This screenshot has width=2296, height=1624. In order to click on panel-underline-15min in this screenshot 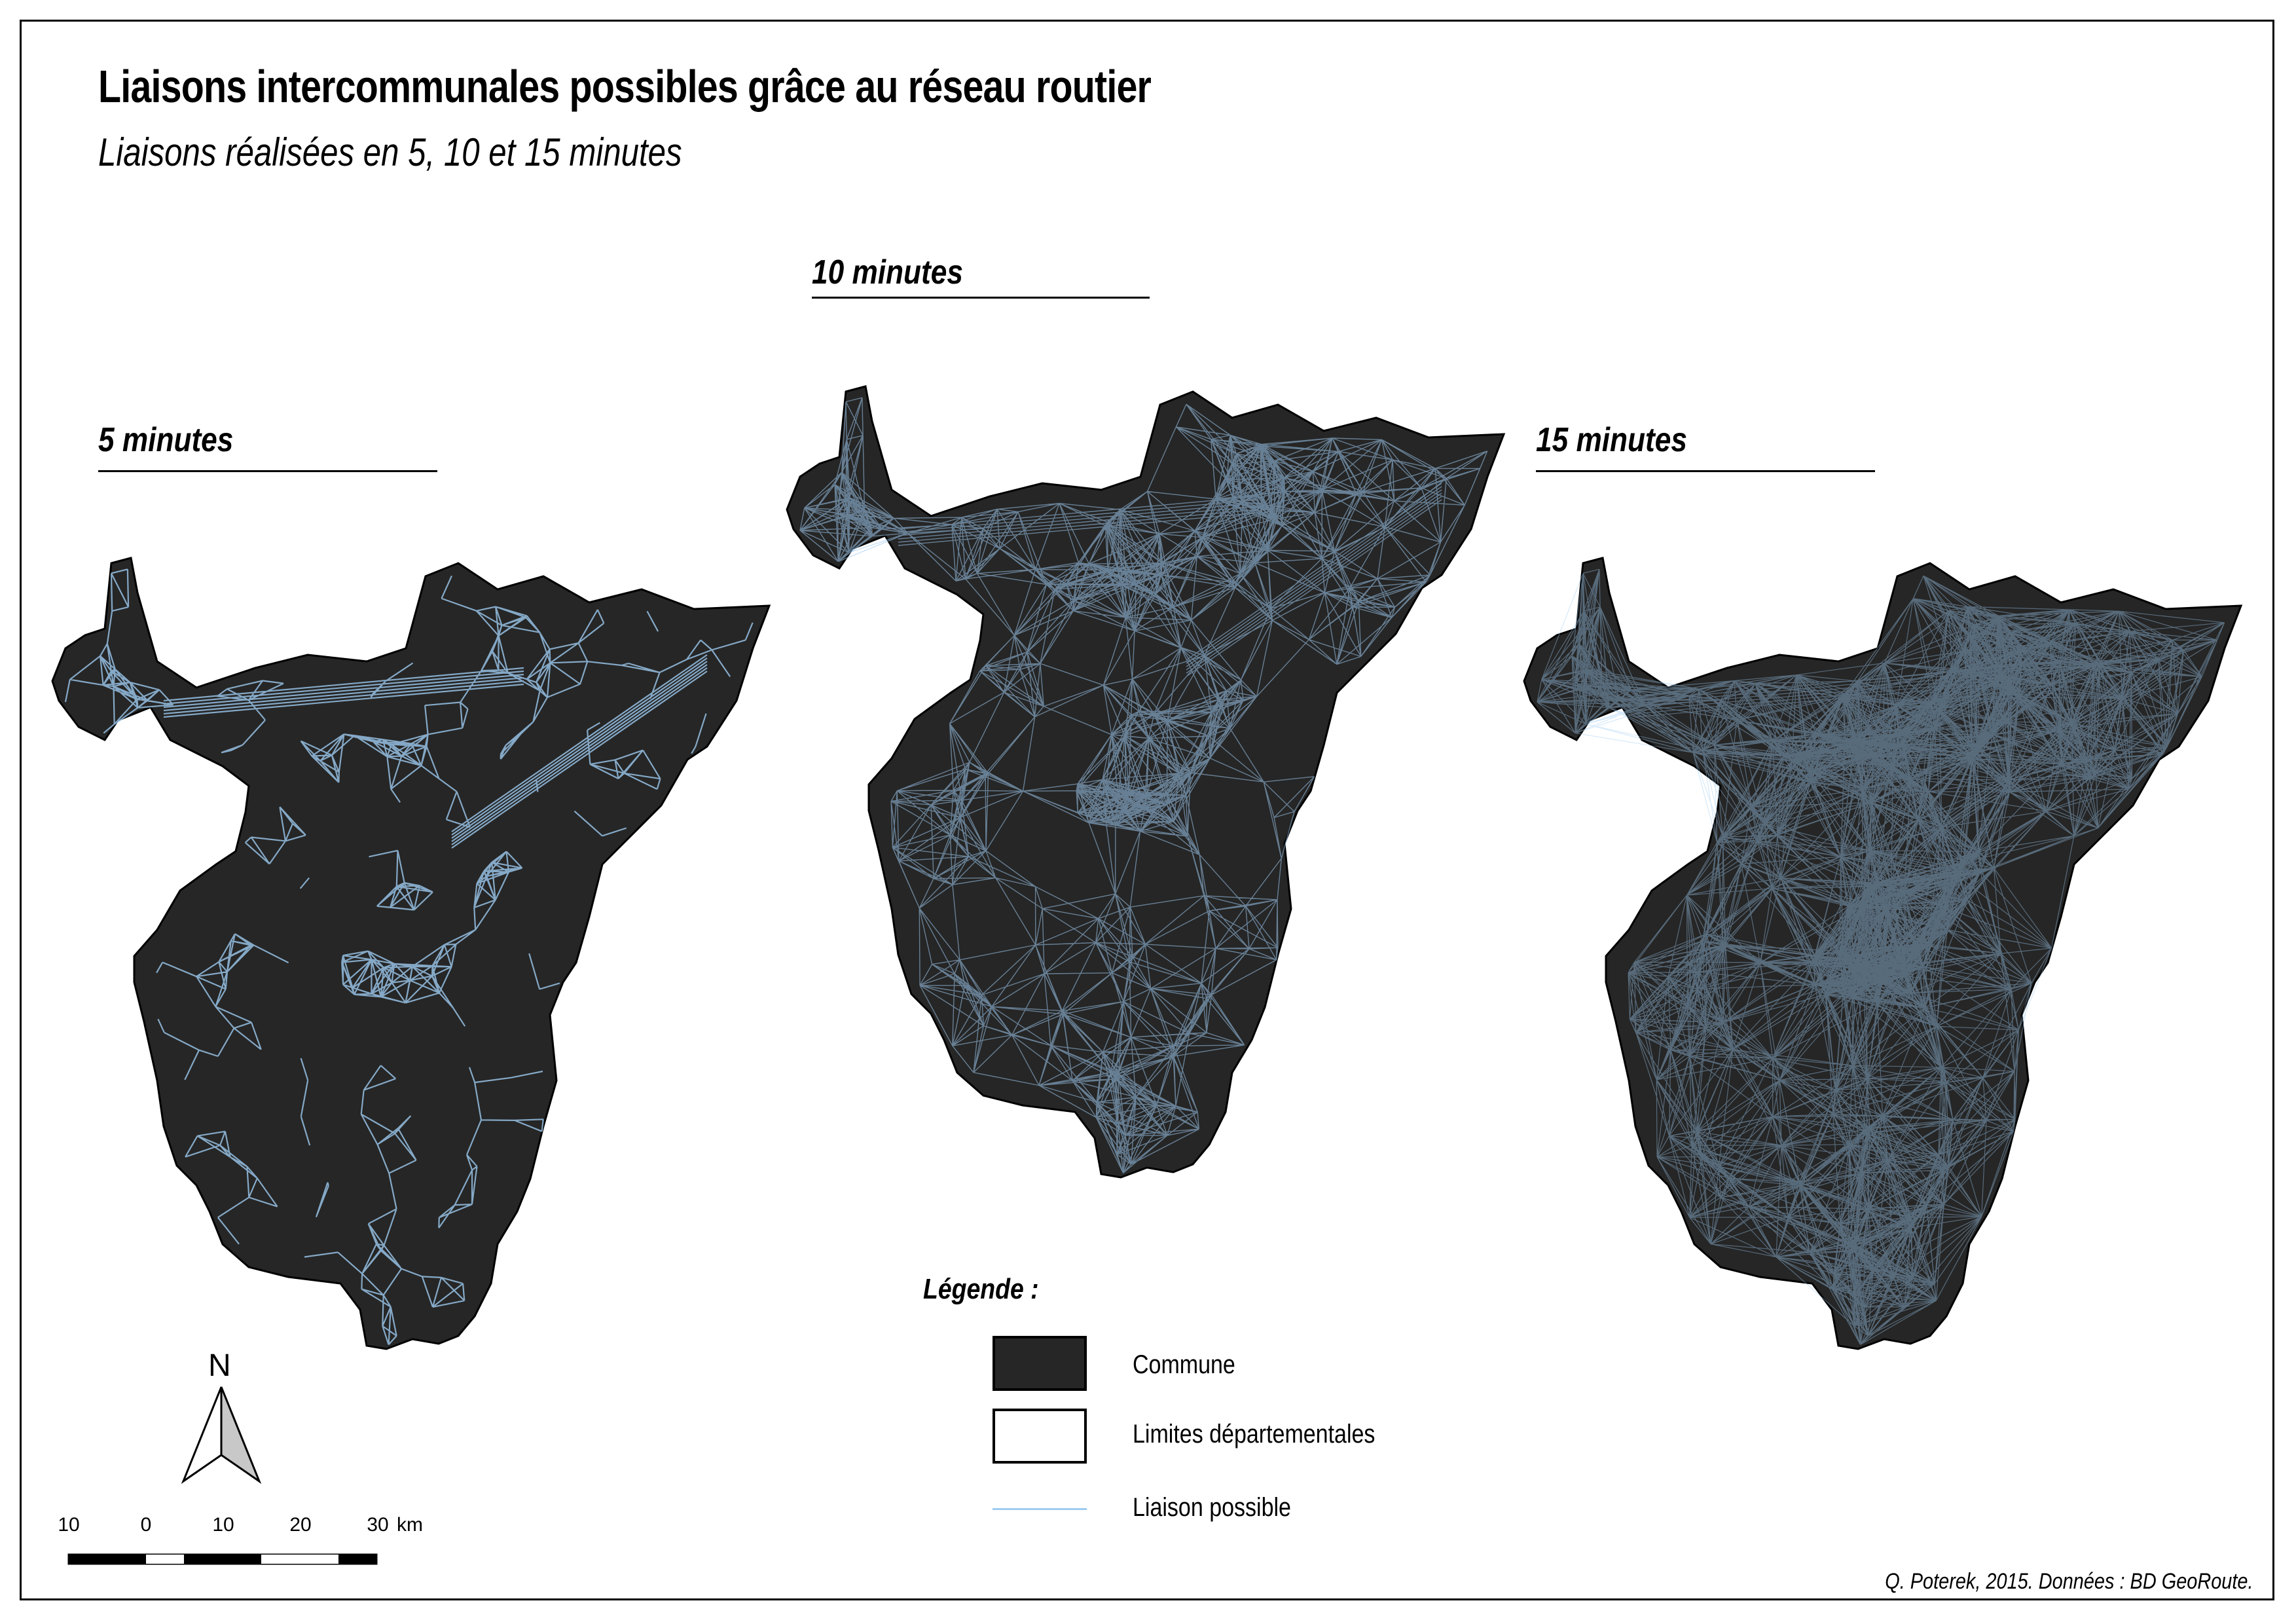, I will do `click(1705, 471)`.